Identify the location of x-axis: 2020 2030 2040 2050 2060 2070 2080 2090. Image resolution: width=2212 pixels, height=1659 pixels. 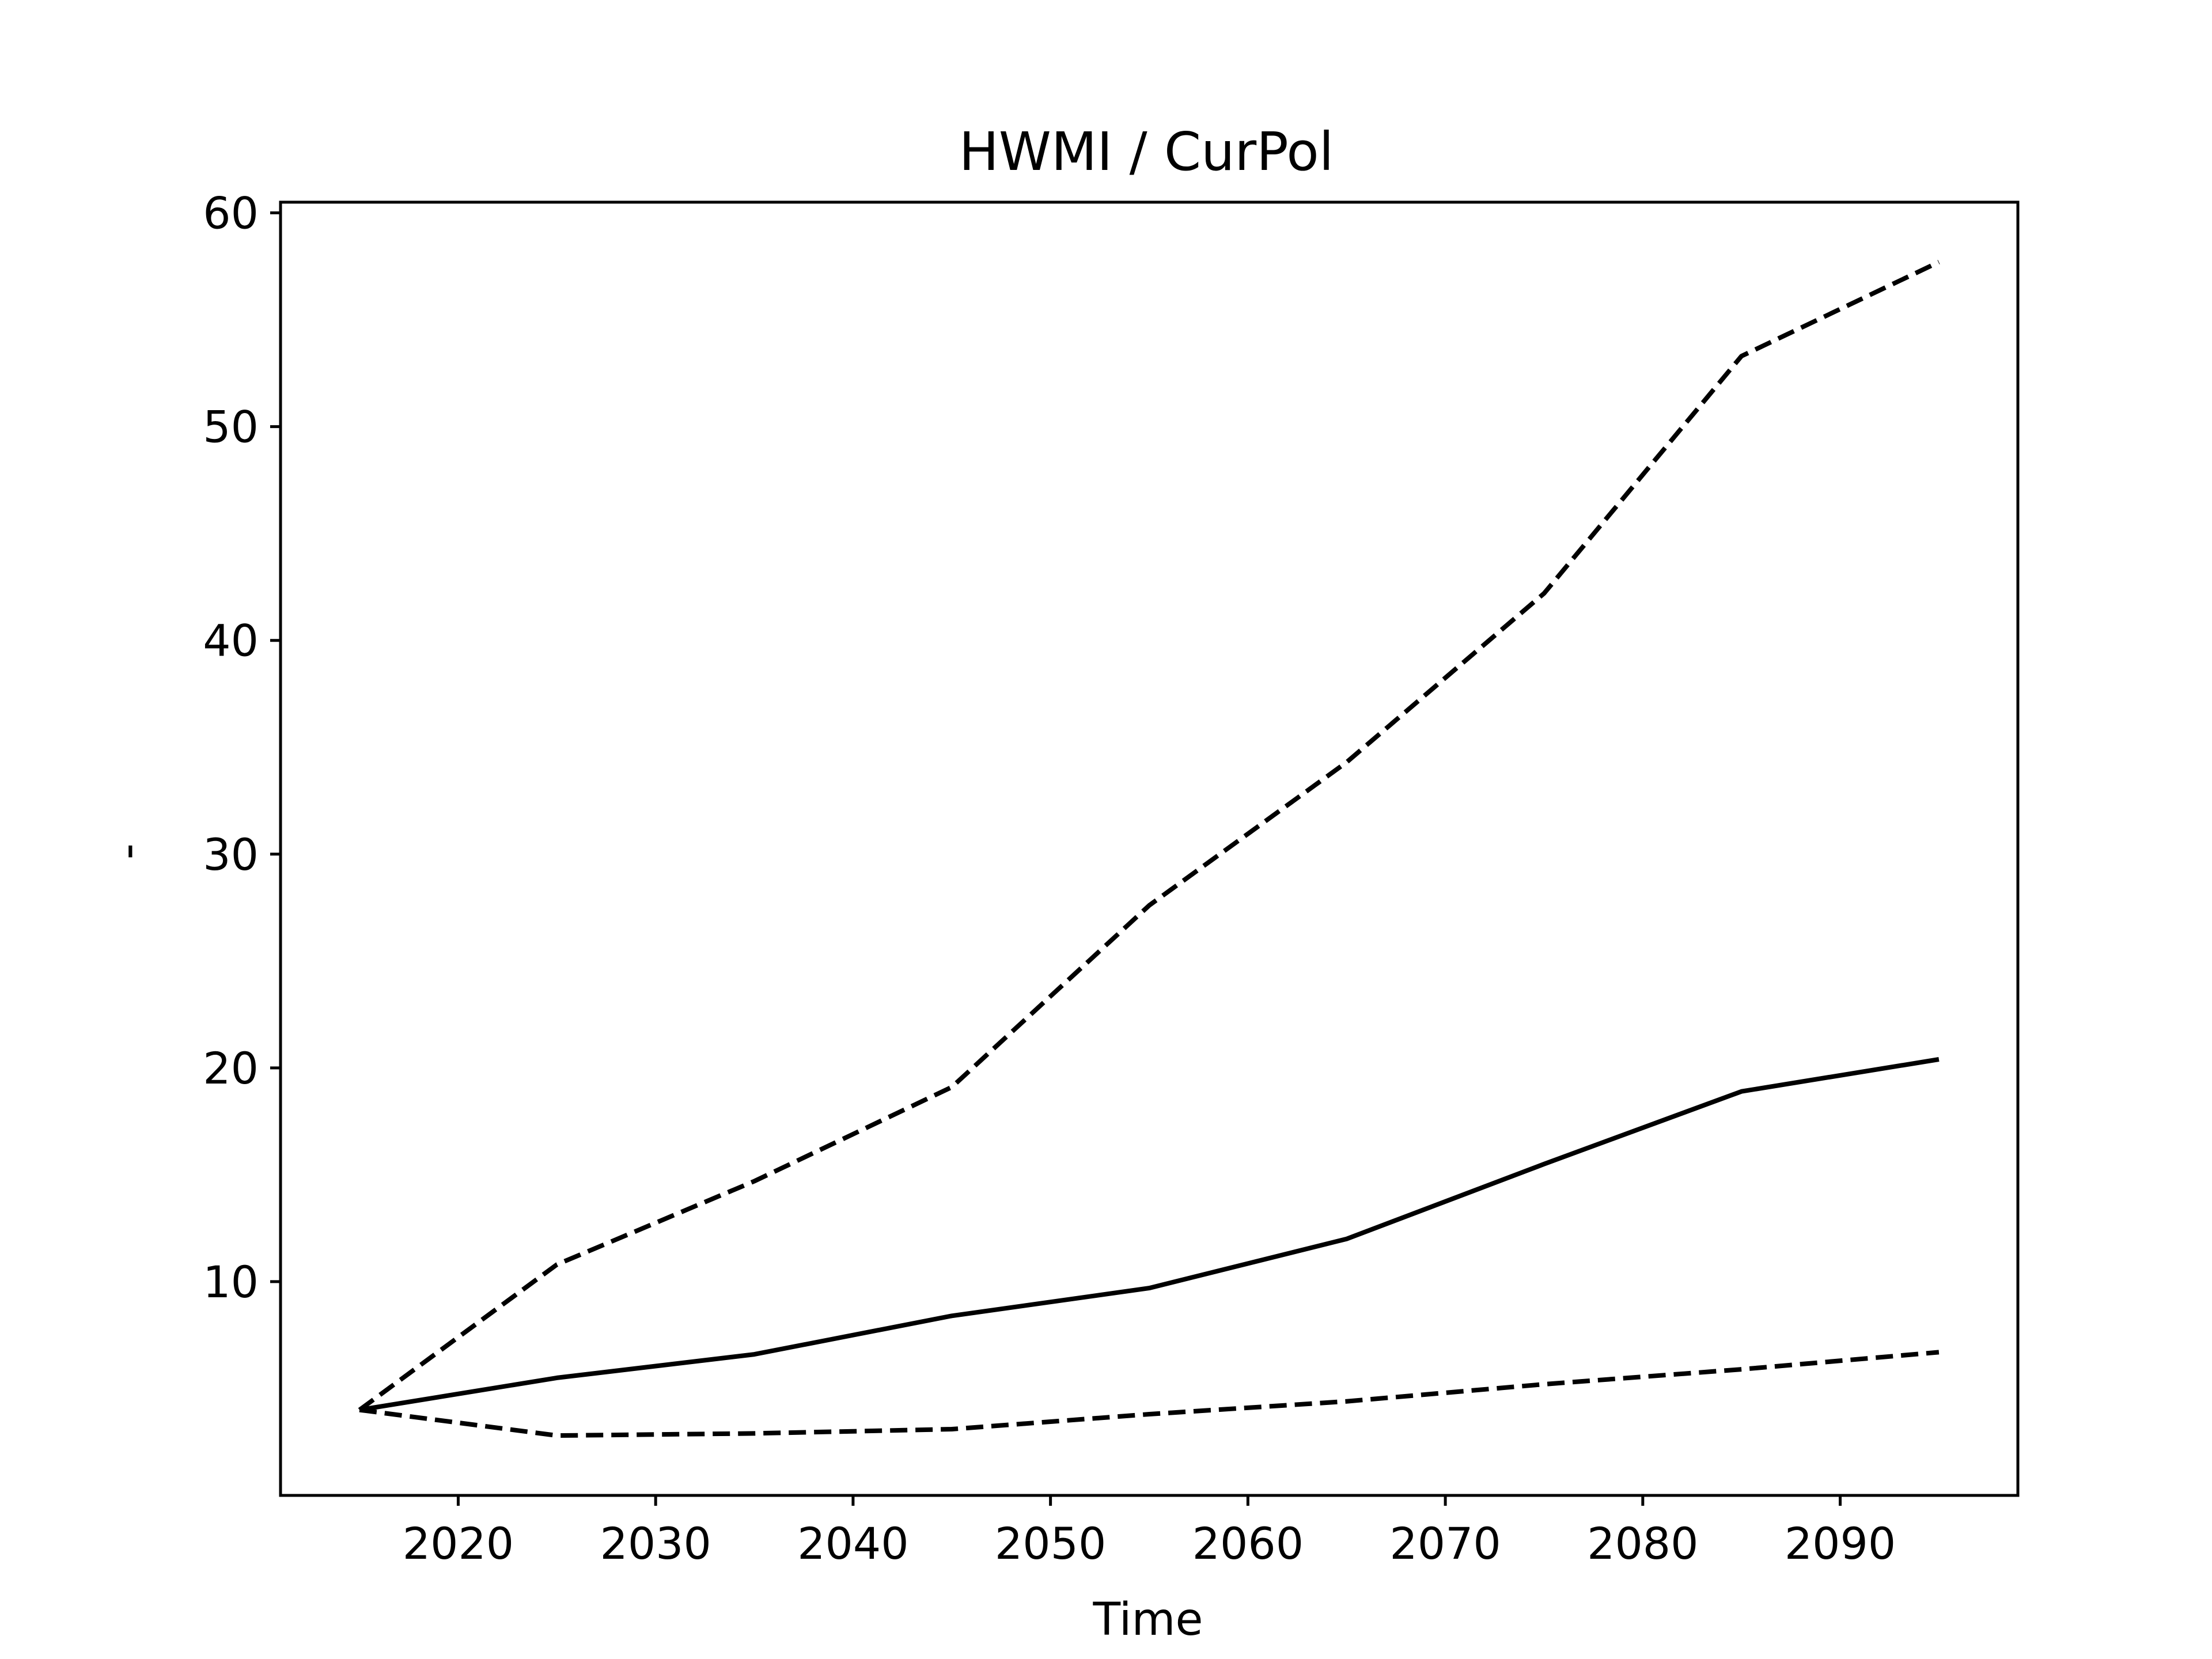
(1149, 1532).